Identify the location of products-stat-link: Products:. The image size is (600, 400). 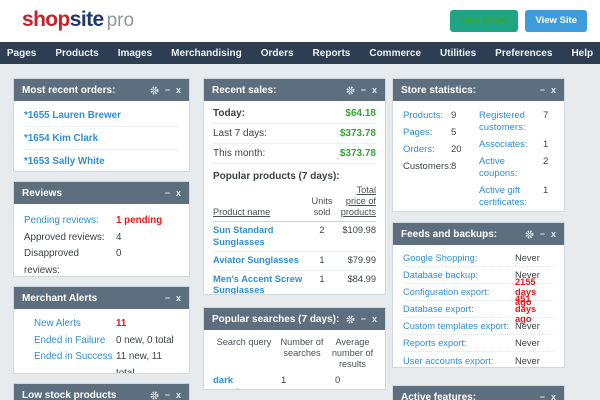
(423, 115).